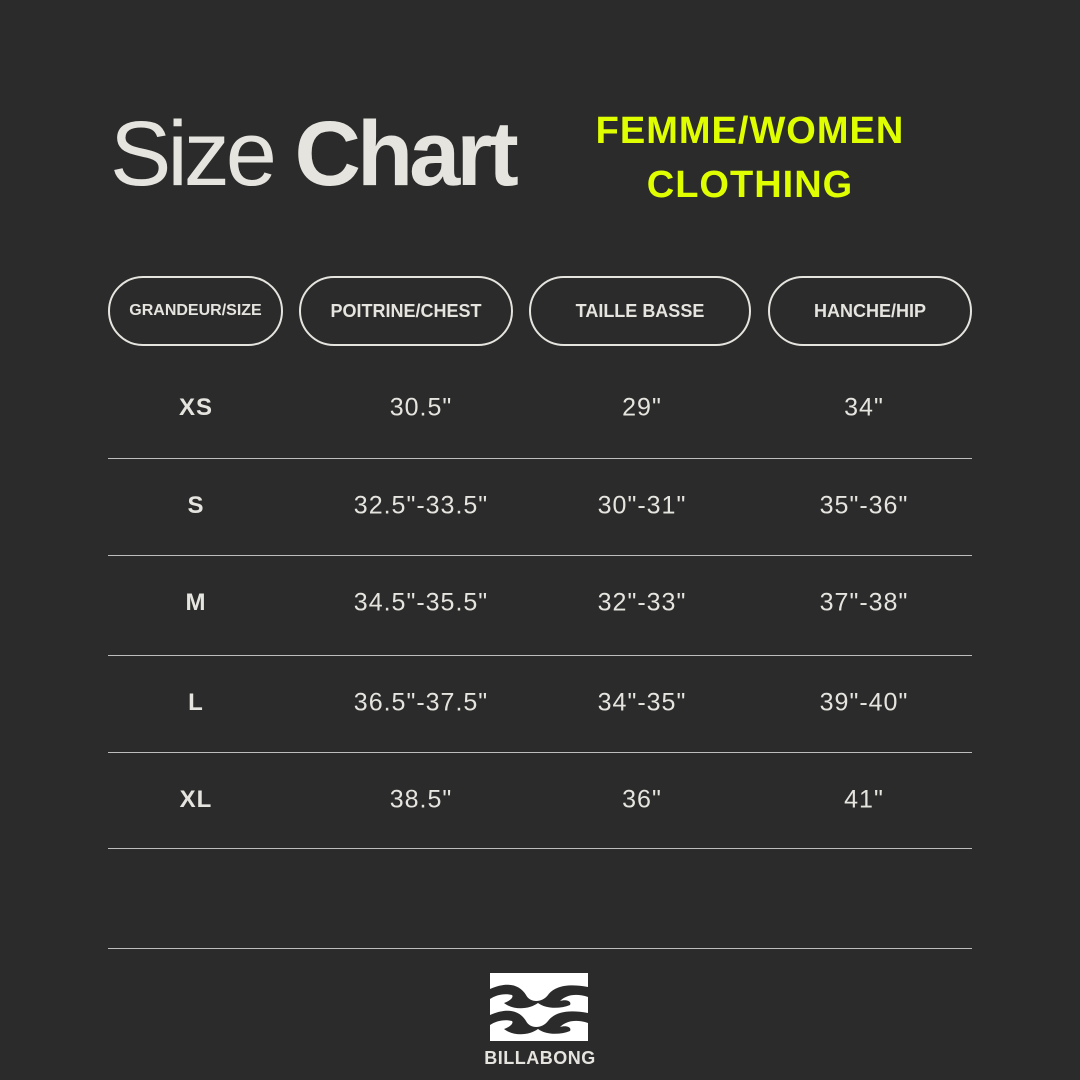 This screenshot has height=1080, width=1080. What do you see at coordinates (406, 154) in the screenshot?
I see `title-bold: Chart` at bounding box center [406, 154].